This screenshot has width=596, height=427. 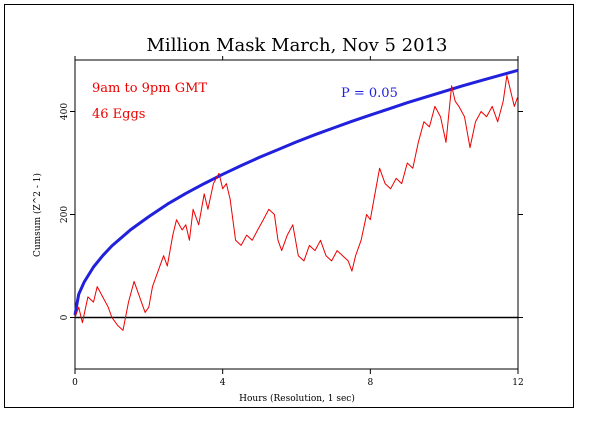 What do you see at coordinates (37, 215) in the screenshot?
I see `y-axis-label: Cumsum (Z^2 - 1)` at bounding box center [37, 215].